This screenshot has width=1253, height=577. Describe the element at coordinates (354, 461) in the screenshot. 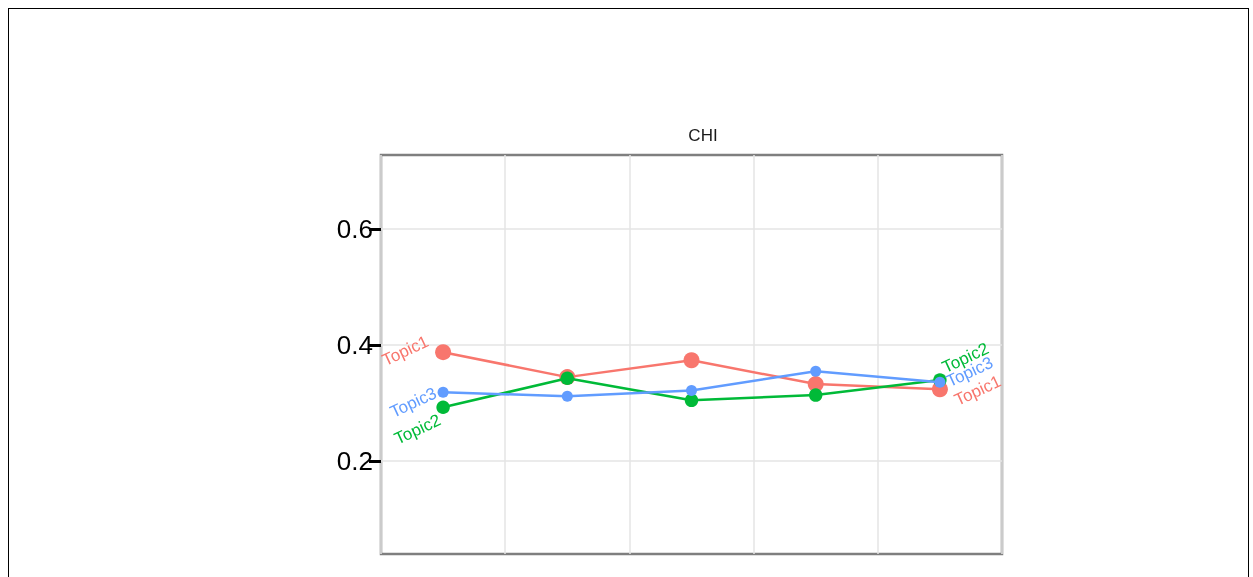

I see `y-tick-label: 0.2` at that location.